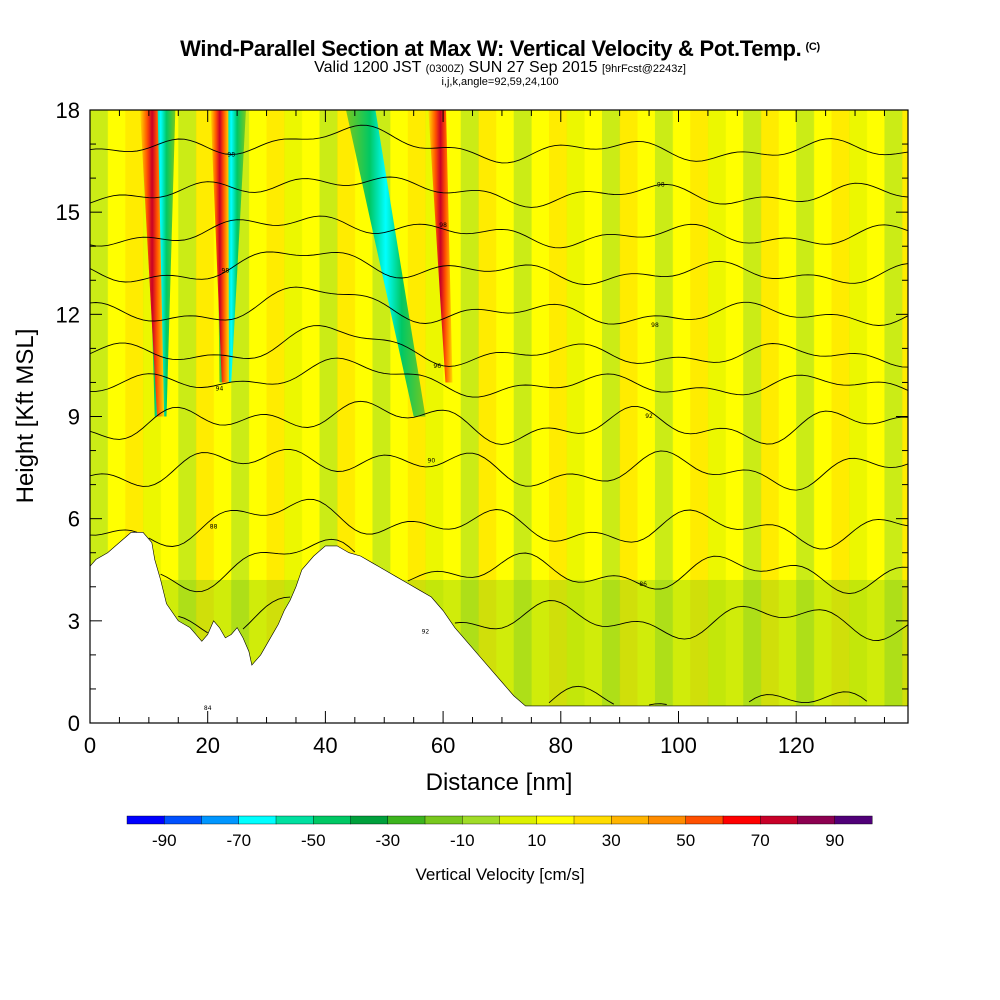 Image resolution: width=1000 pixels, height=1000 pixels. What do you see at coordinates (68, 110) in the screenshot?
I see `y-tick-label: 18` at bounding box center [68, 110].